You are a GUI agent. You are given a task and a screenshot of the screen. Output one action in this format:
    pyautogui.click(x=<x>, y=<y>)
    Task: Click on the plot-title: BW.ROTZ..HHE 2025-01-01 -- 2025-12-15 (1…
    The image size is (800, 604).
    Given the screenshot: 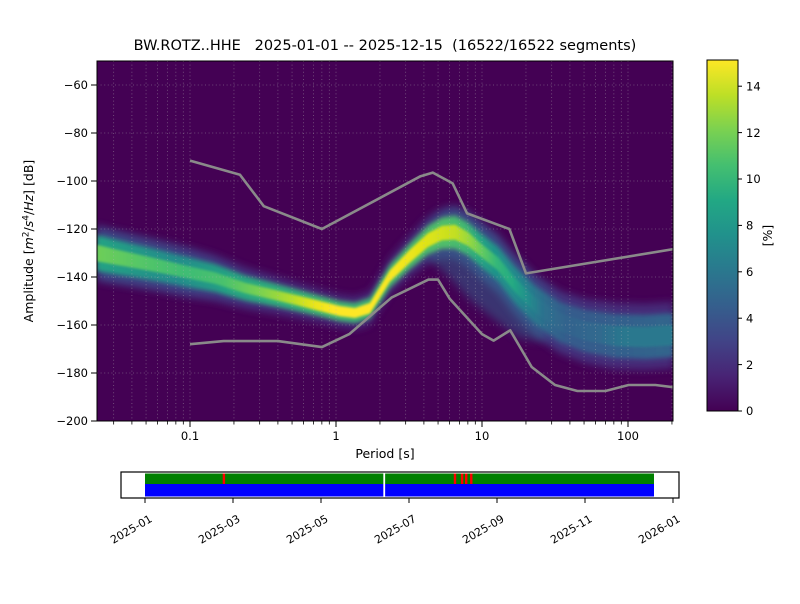 What is the action you would take?
    pyautogui.click(x=385, y=46)
    